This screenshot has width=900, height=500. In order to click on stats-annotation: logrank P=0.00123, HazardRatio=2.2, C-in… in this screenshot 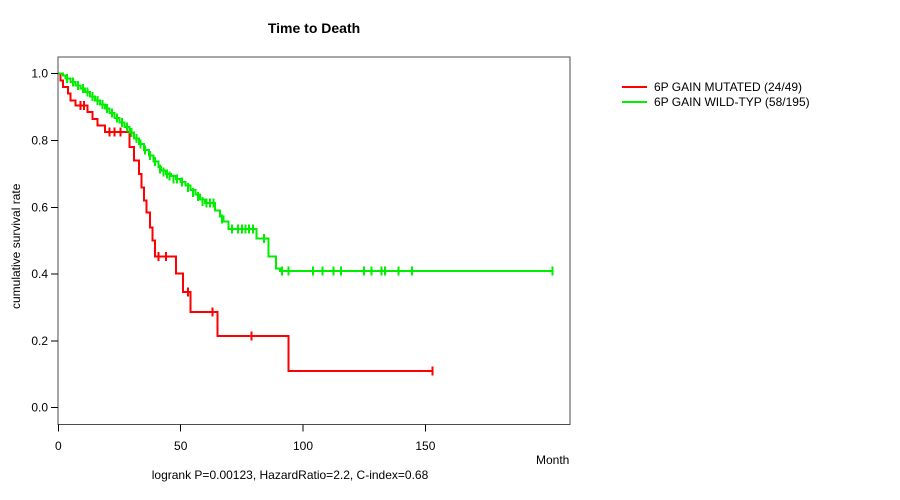, I will do `click(290, 475)`.